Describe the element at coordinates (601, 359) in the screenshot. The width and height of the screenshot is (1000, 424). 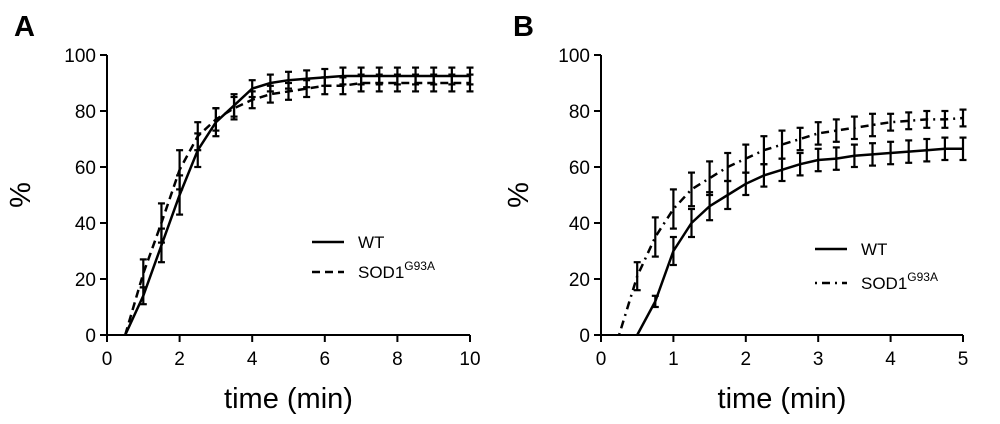
I see `panel-b-x-tick-label: 0` at that location.